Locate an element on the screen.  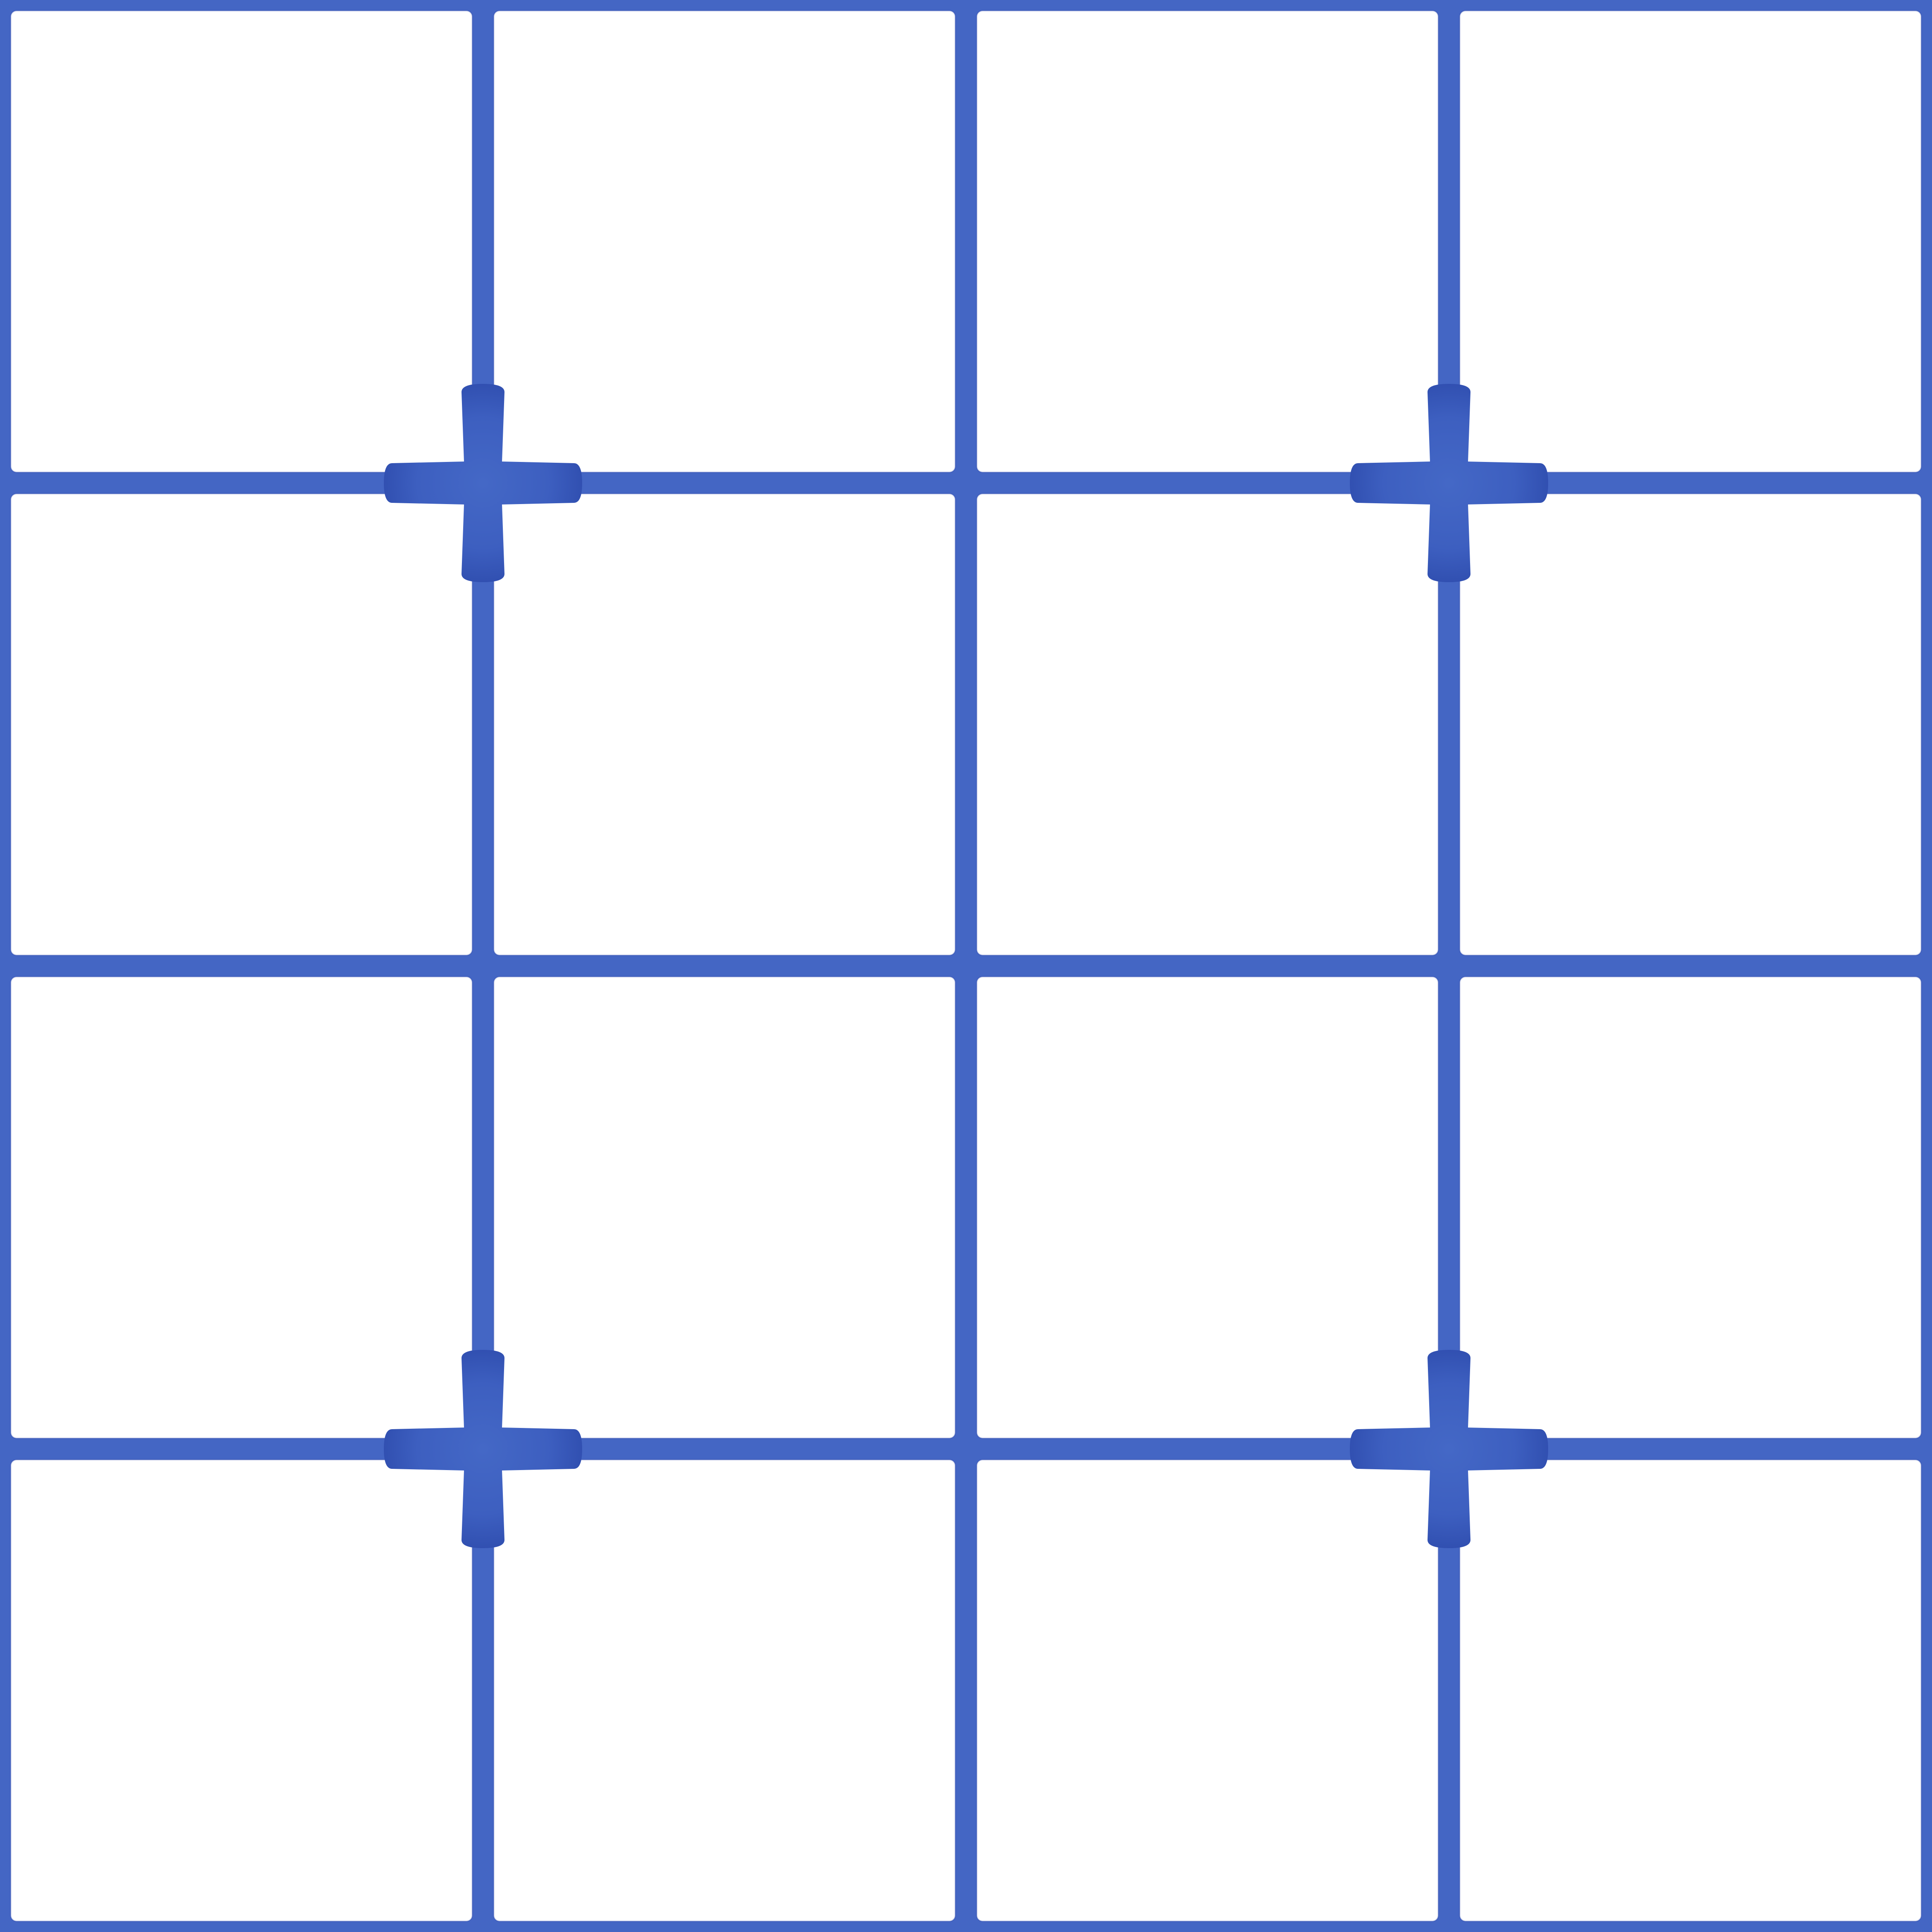
grout-line-vertical is located at coordinates (1449, 966).